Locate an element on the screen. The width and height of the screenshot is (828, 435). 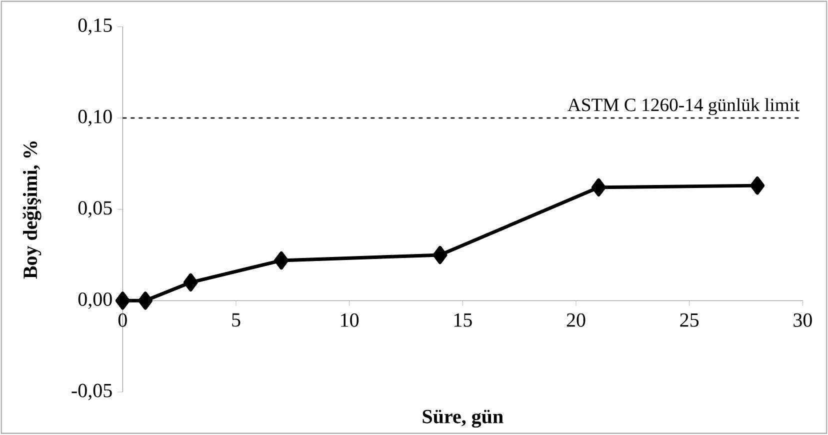
x-tick-label: 30 is located at coordinates (803, 321).